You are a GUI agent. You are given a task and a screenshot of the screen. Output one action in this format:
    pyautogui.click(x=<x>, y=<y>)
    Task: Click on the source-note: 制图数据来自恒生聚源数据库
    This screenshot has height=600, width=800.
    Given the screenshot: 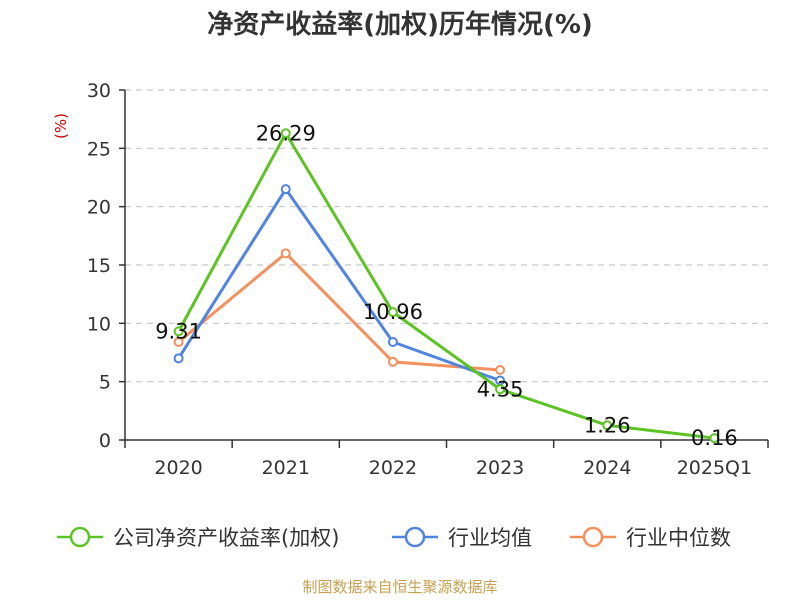 What is the action you would take?
    pyautogui.click(x=399, y=587)
    